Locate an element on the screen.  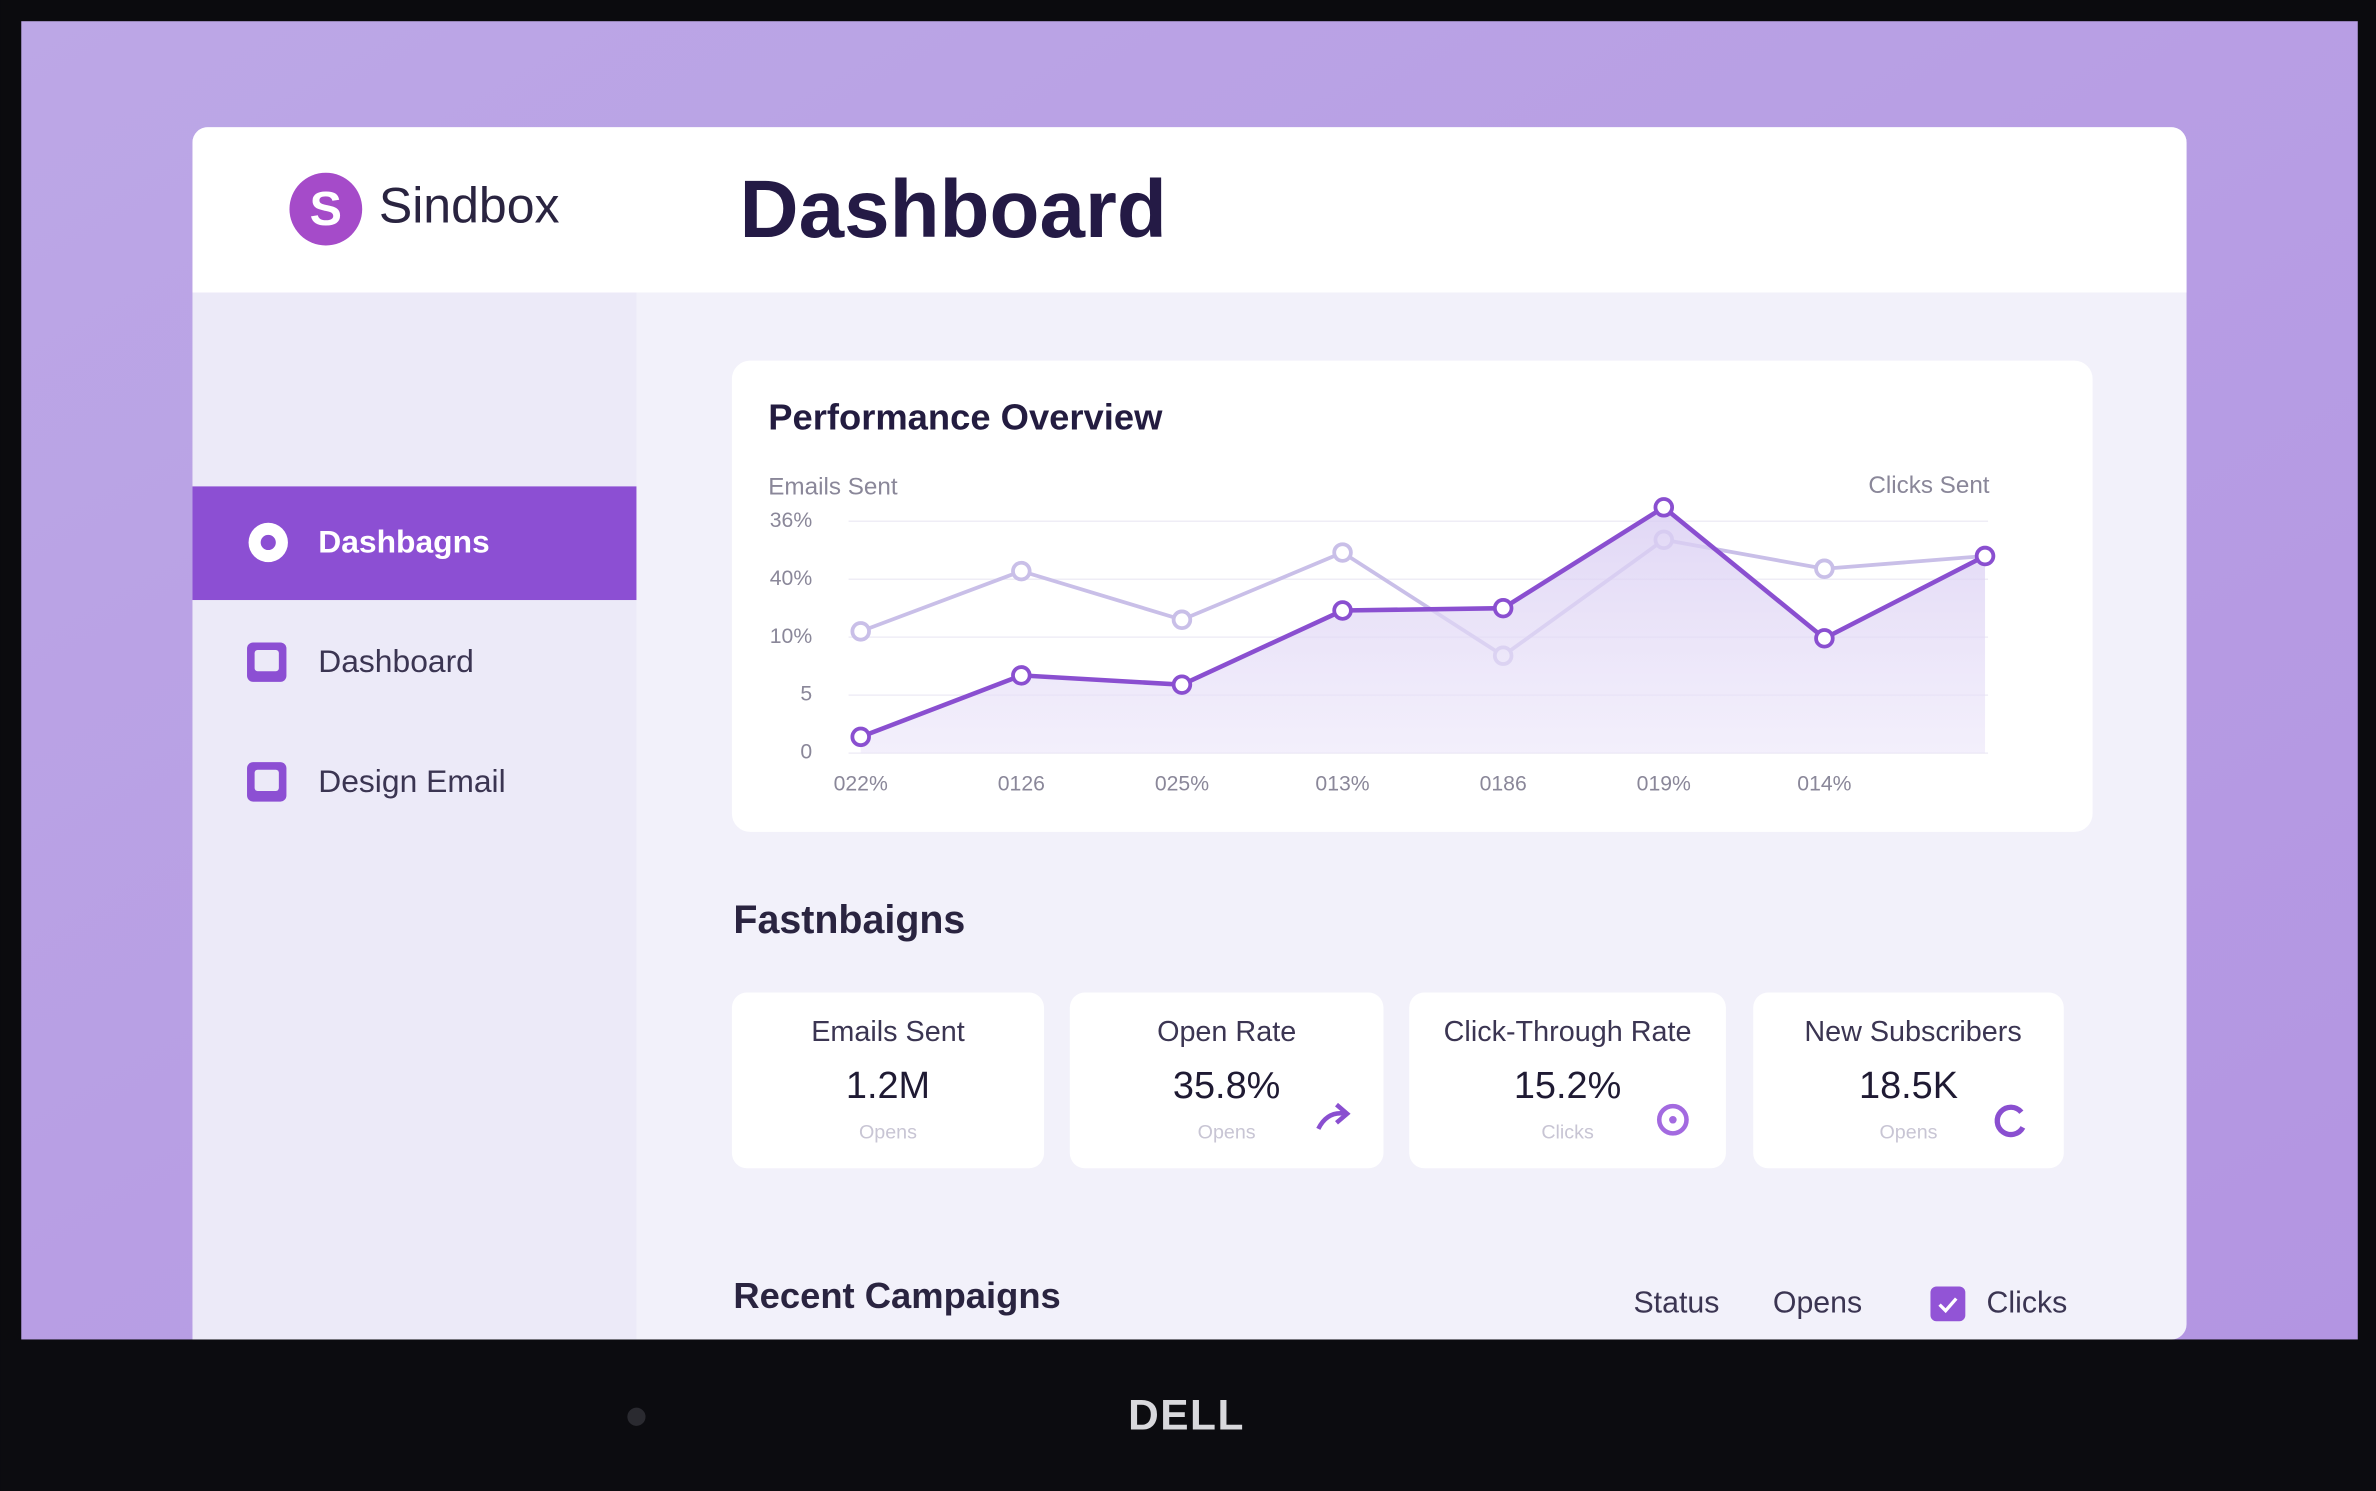
stat-label: Emails Sent is located at coordinates (887, 1032).